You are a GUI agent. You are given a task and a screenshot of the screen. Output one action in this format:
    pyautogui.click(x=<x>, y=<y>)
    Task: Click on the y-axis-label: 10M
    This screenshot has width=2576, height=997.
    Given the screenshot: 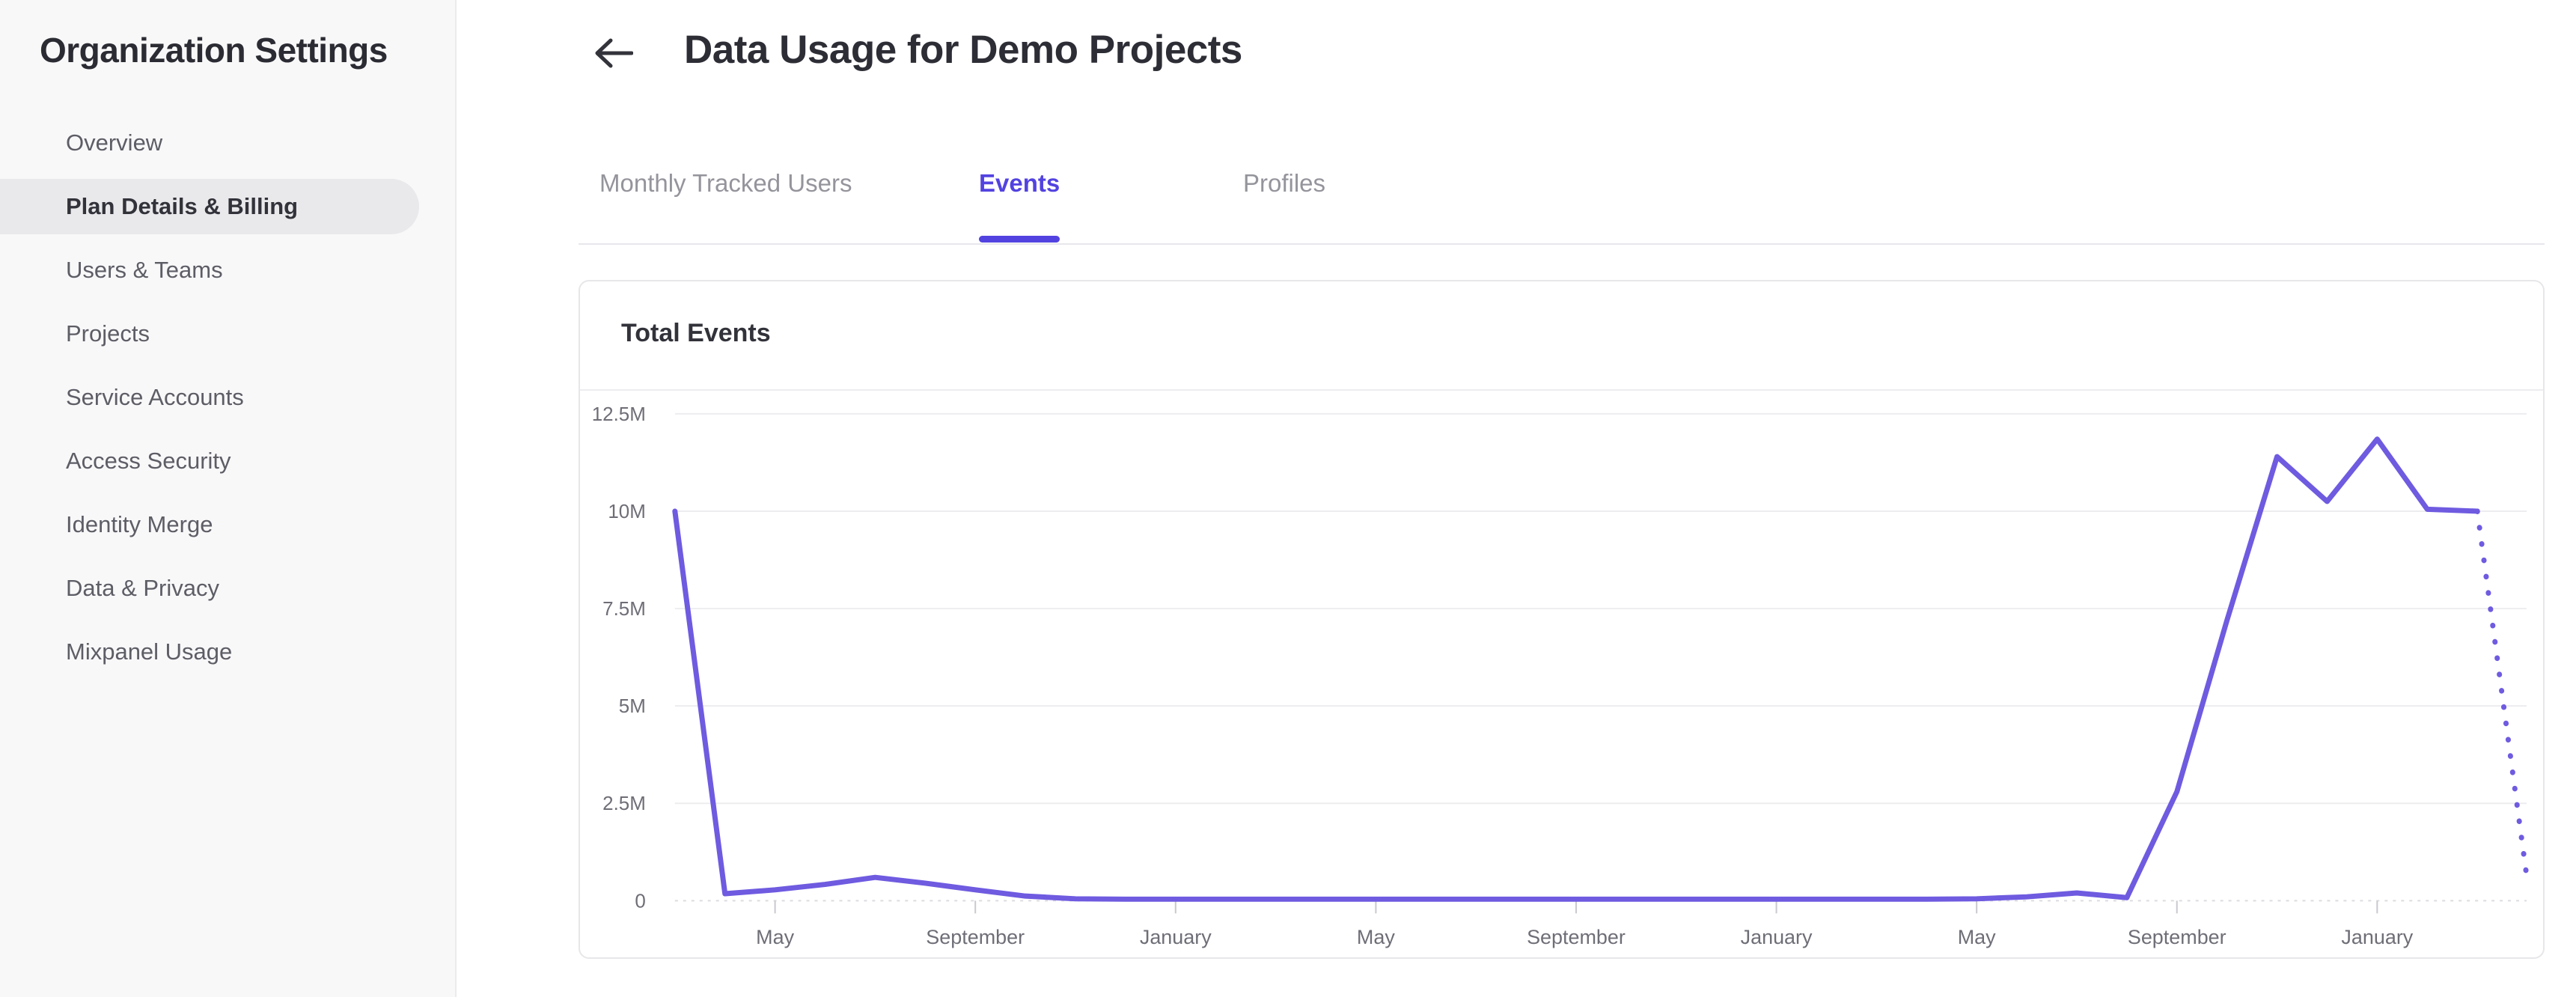 What is the action you would take?
    pyautogui.click(x=627, y=511)
    